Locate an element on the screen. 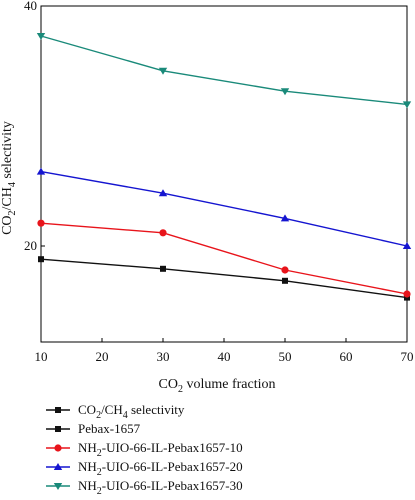 This screenshot has width=415, height=500. y-tick-label: 20 is located at coordinates (30, 245).